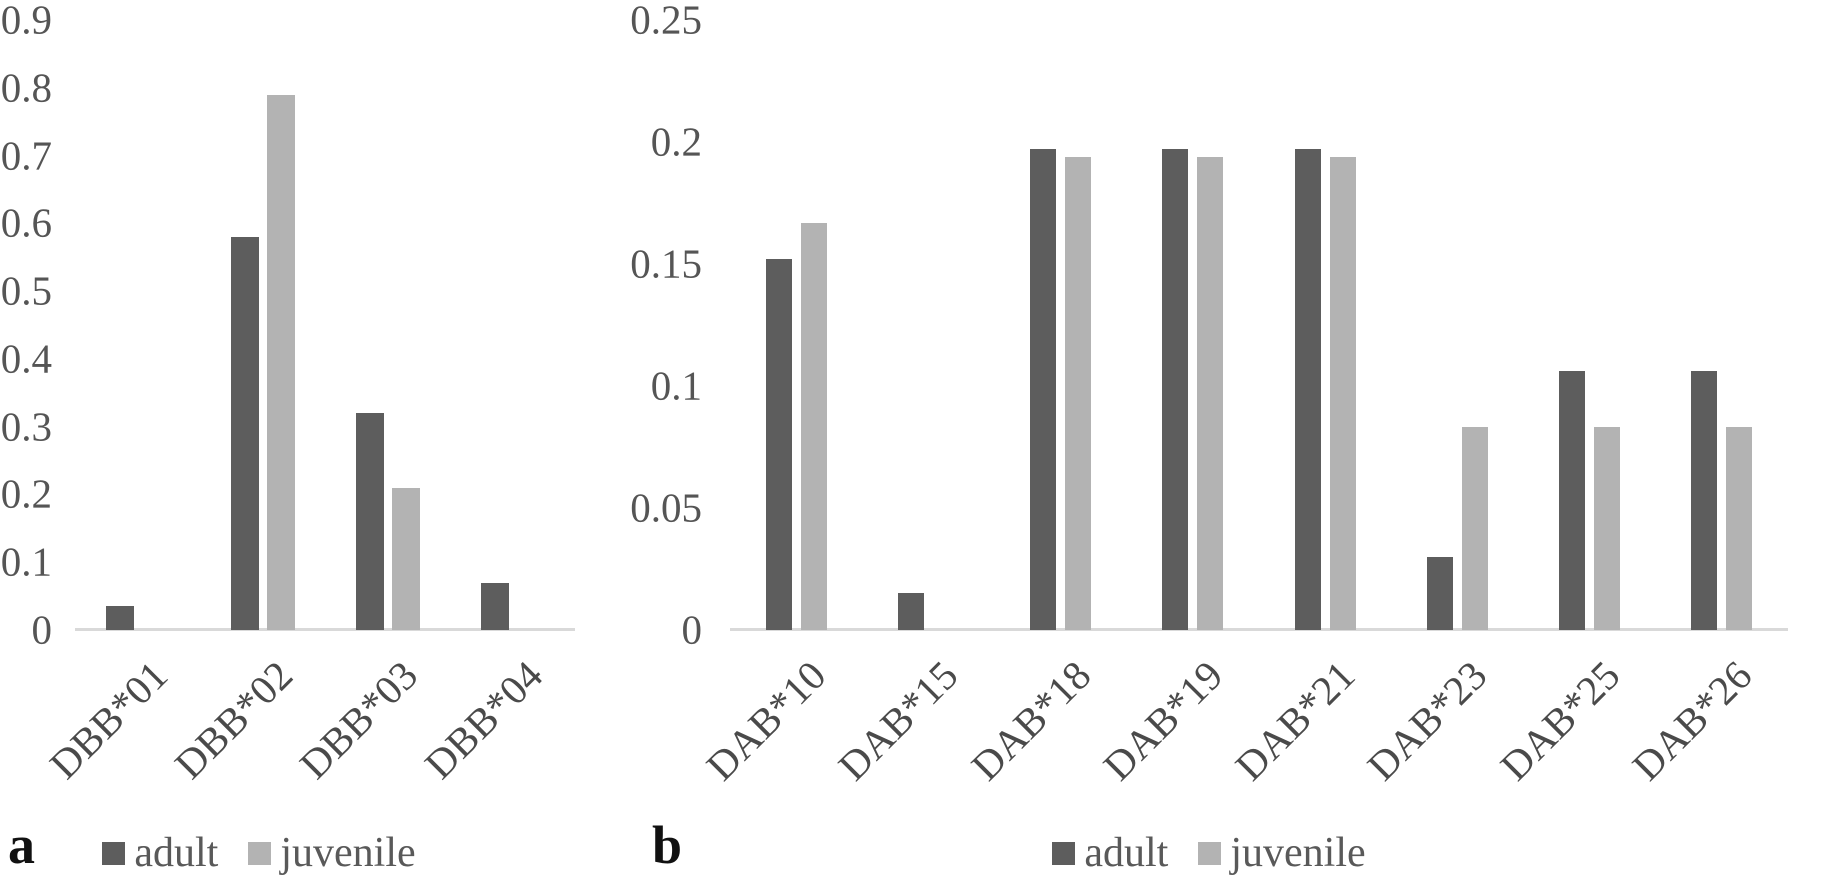 The height and width of the screenshot is (880, 1835). Describe the element at coordinates (1440, 593) in the screenshot. I see `bar-adult-DAB*23` at that location.